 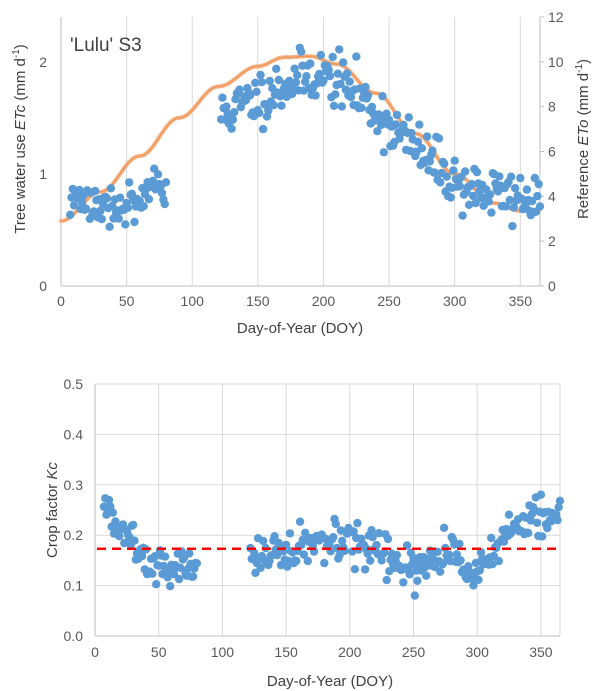 What do you see at coordinates (74, 535) in the screenshot?
I see `c2-ytick-2: 0.2` at bounding box center [74, 535].